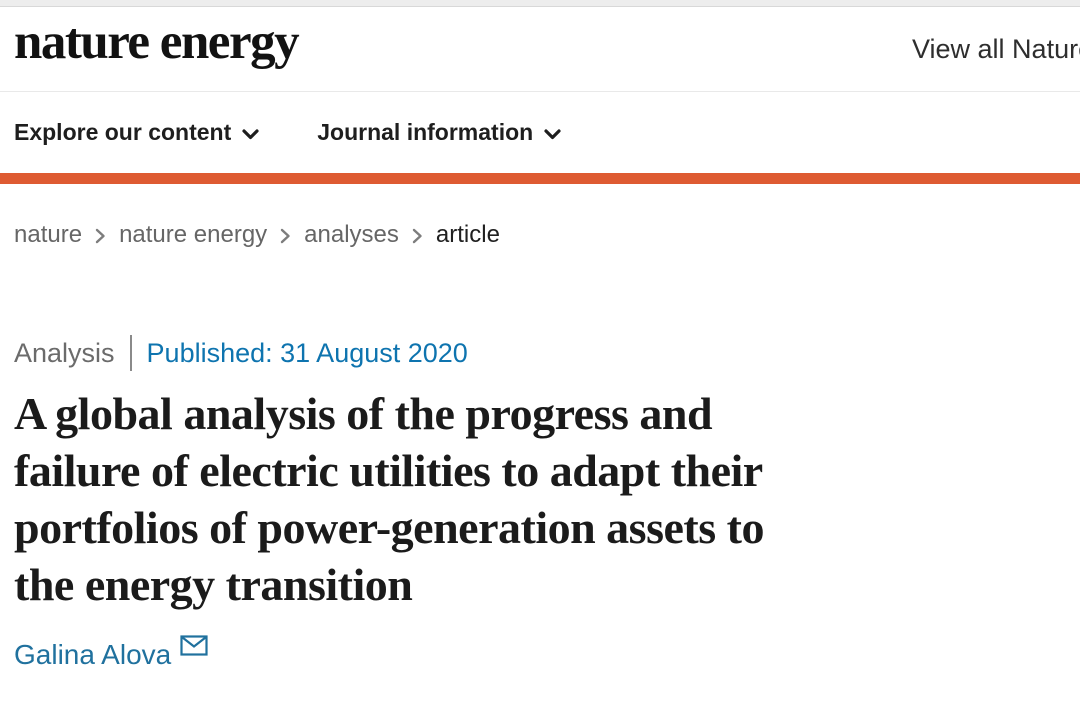  Describe the element at coordinates (425, 132) in the screenshot. I see `nav-item-label: Journal information` at that location.